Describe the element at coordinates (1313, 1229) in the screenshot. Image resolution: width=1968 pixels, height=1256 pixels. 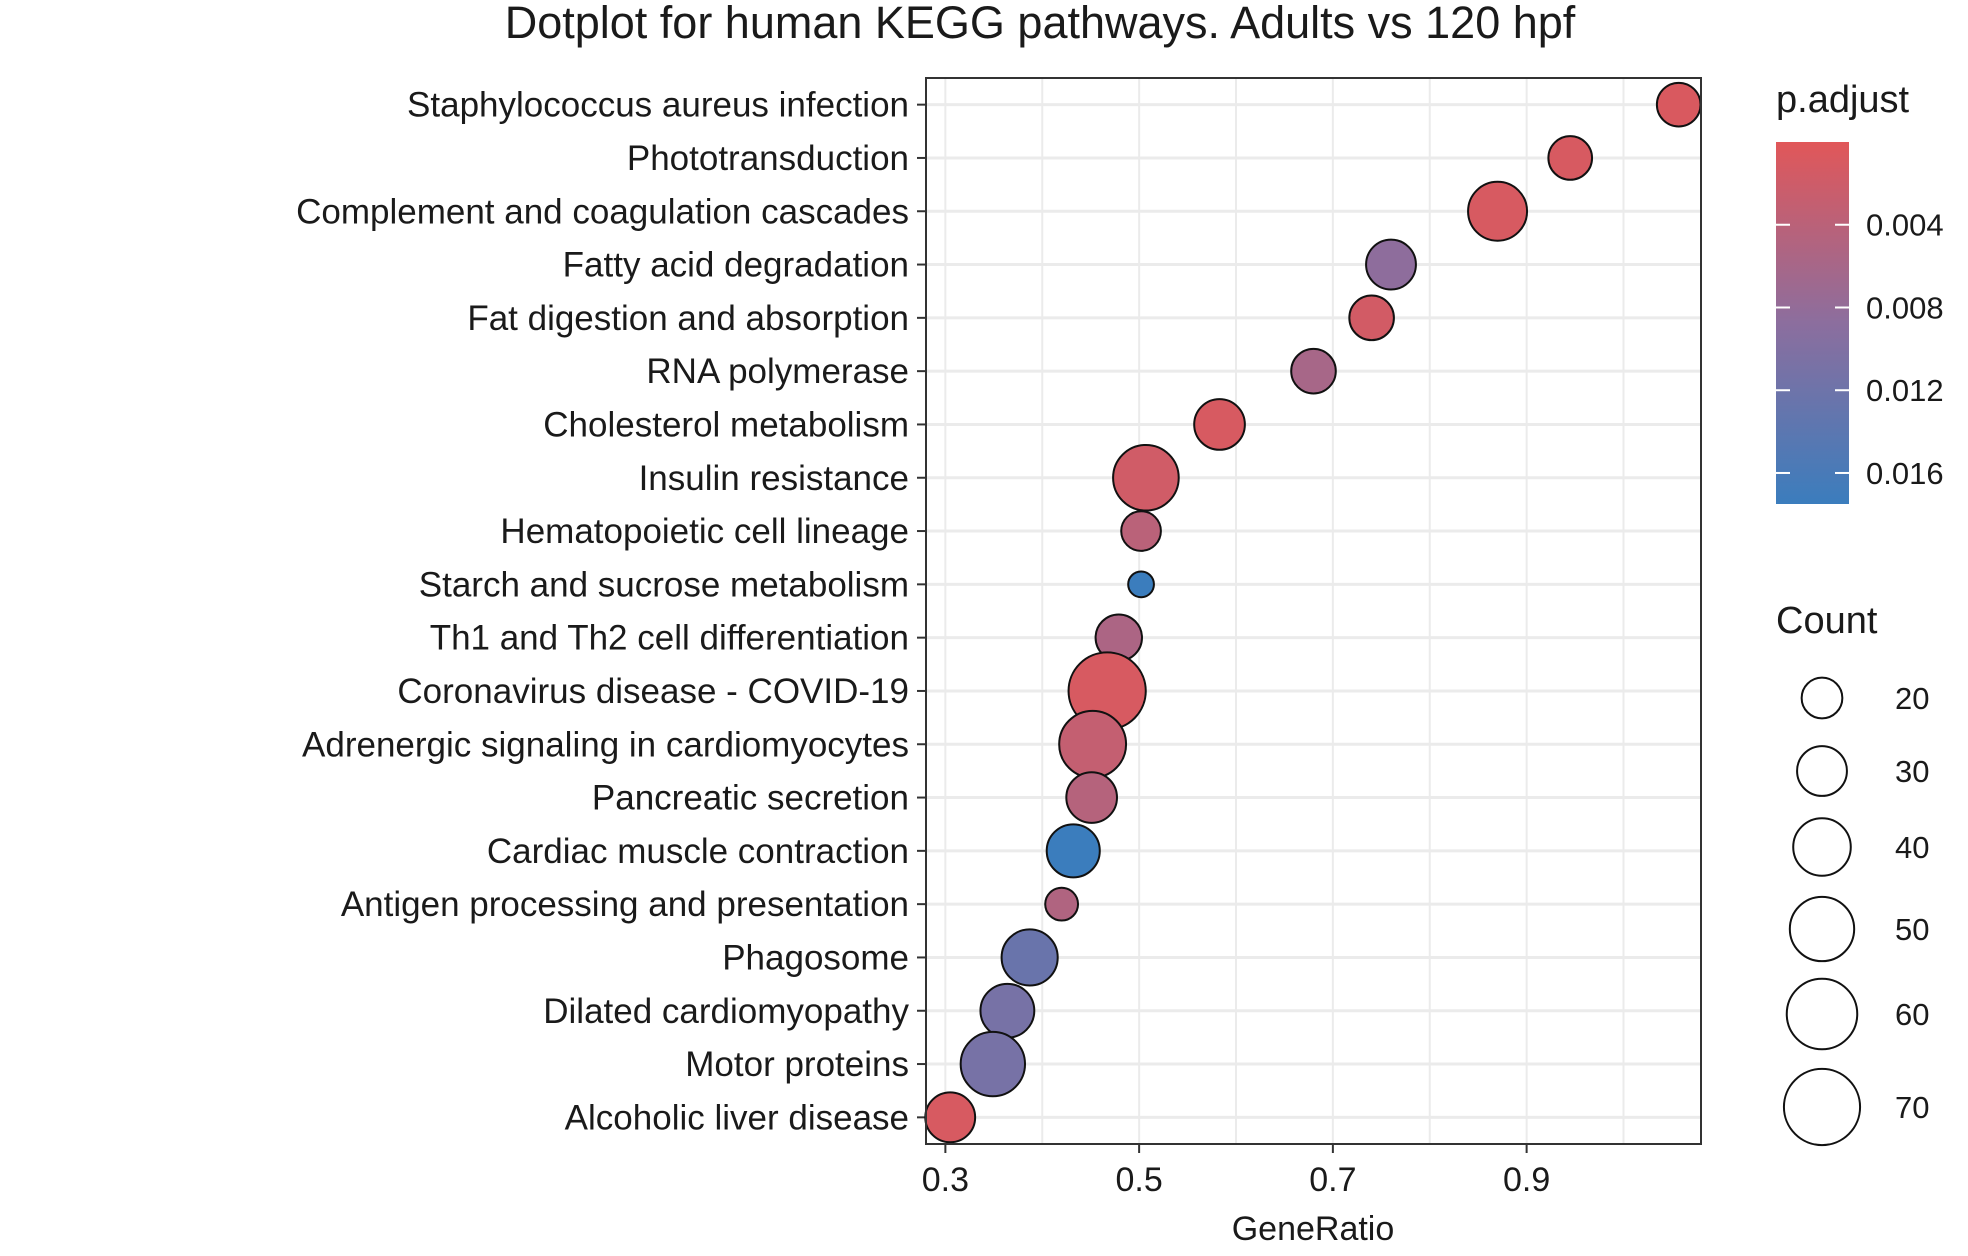
I see `x-axis-label: GeneRatio` at that location.